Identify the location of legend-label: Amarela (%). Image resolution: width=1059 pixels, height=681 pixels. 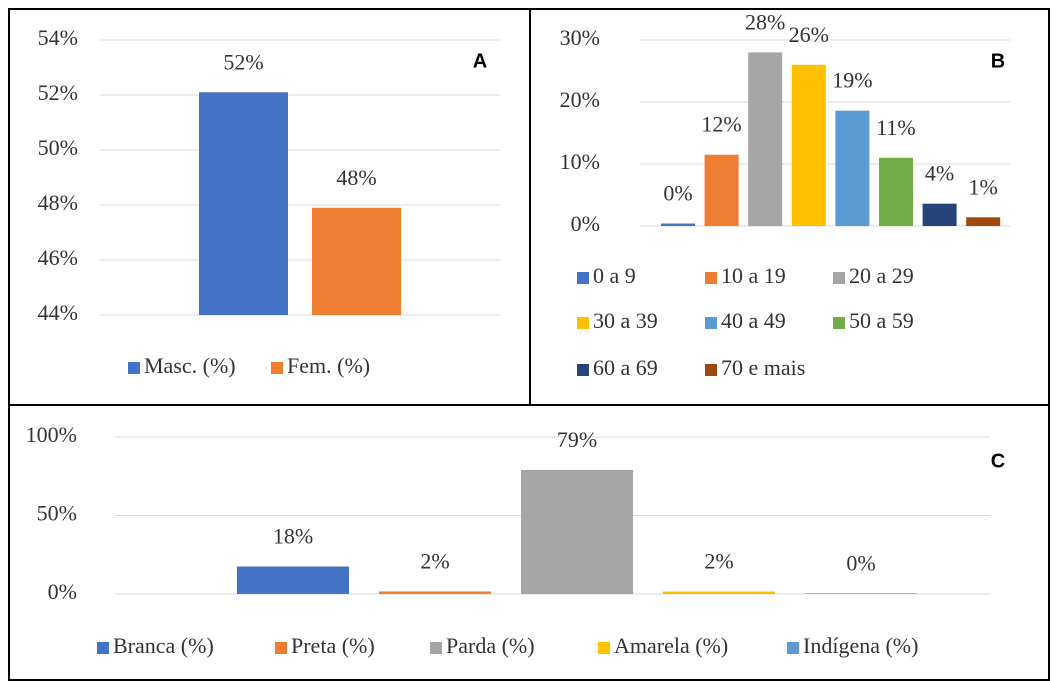
(671, 645).